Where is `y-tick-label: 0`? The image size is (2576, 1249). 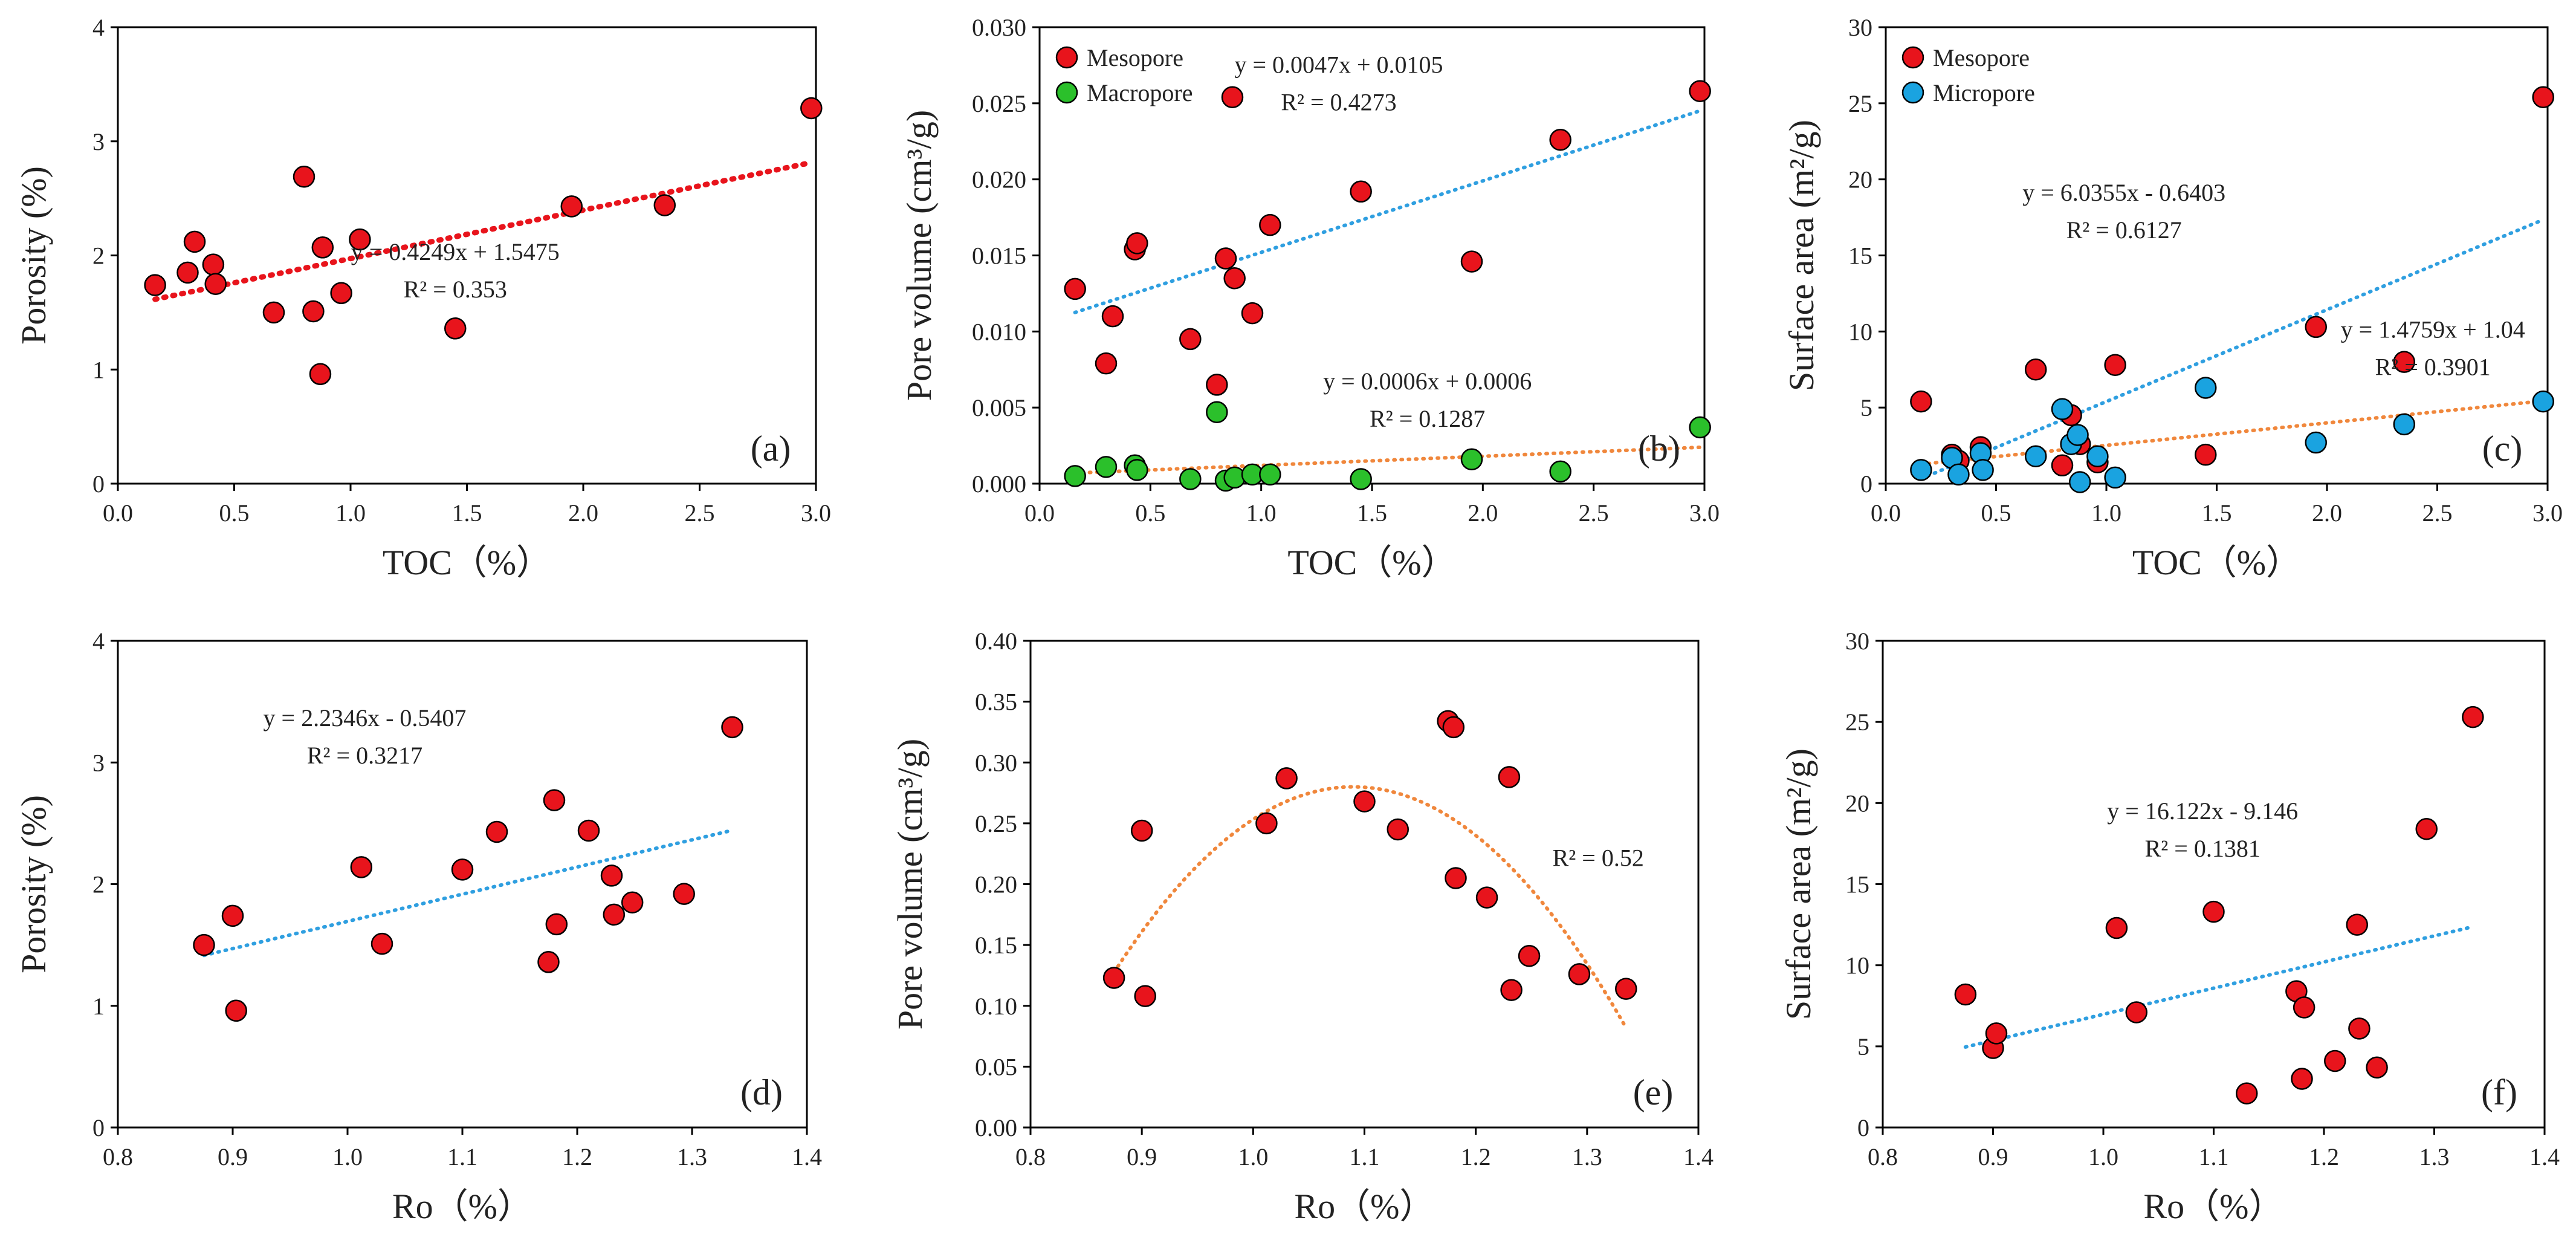
y-tick-label: 0 is located at coordinates (1863, 1127).